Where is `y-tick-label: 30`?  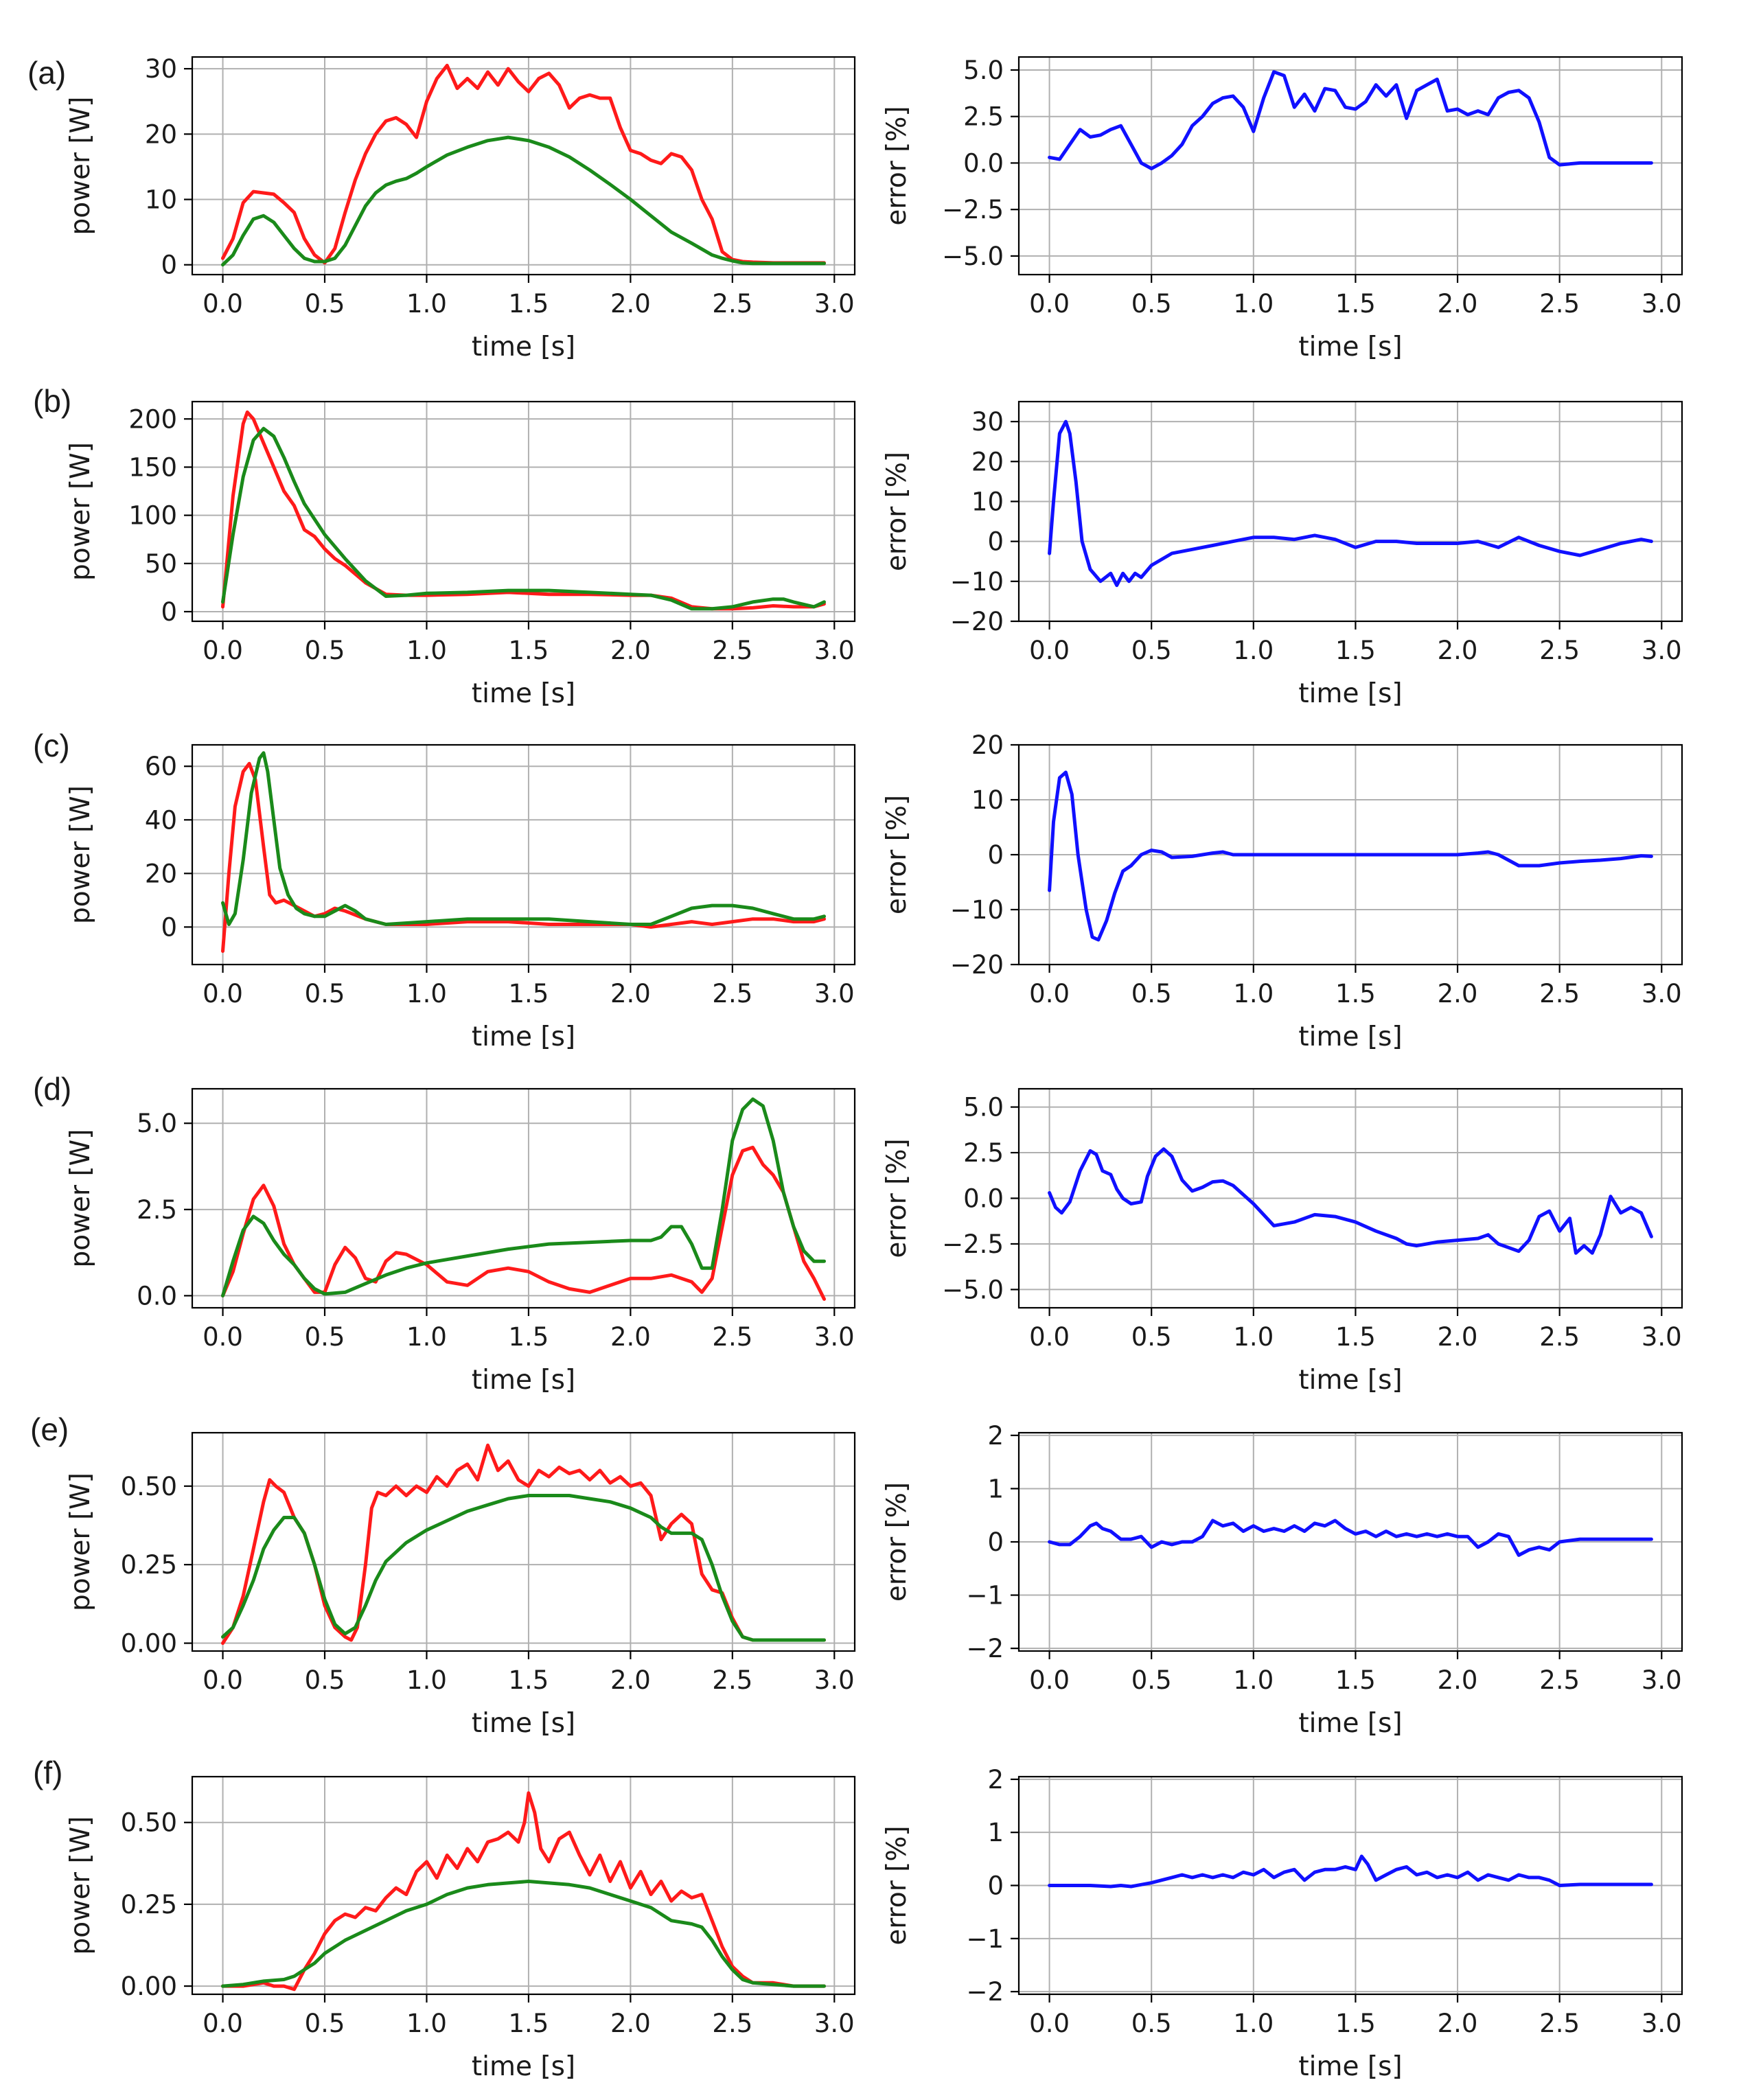
y-tick-label: 30 is located at coordinates (987, 422).